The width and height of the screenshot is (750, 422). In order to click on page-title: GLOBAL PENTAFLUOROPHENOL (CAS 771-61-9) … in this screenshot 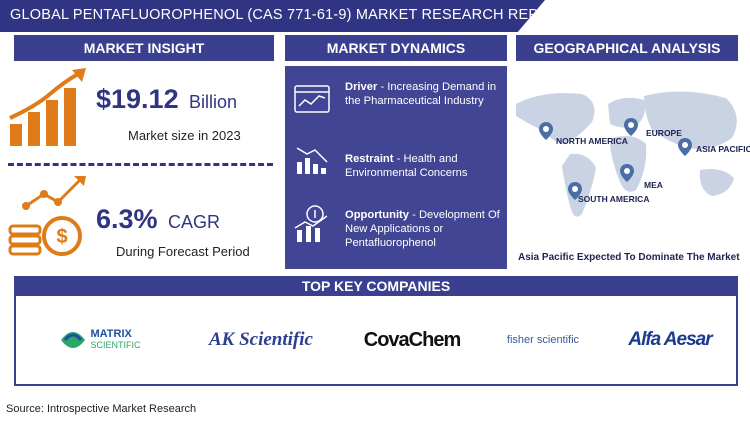, I will do `click(290, 15)`.